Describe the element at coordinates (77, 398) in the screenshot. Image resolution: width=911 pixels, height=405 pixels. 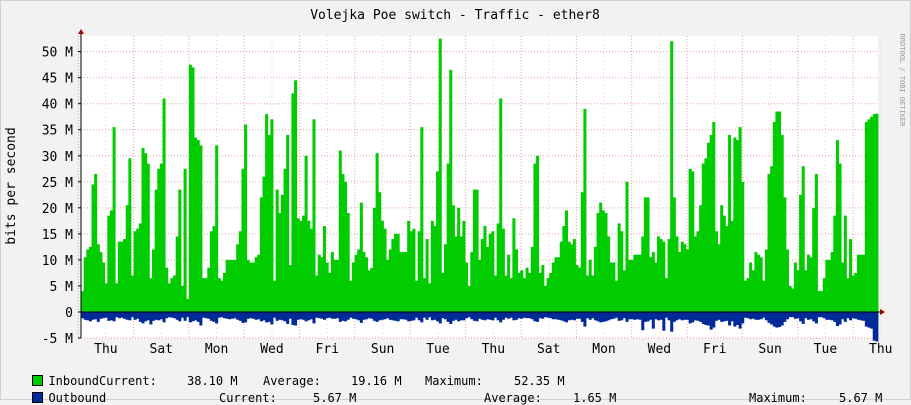
I see `outbound-name: Outbound` at that location.